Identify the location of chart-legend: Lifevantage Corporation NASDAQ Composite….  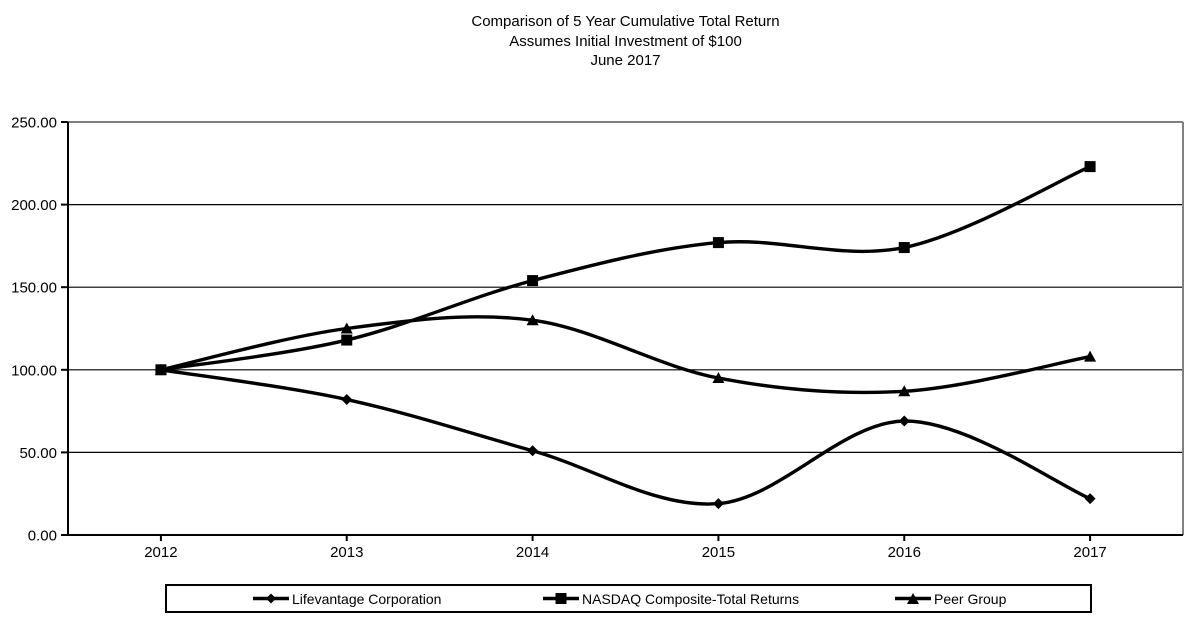
(628, 598).